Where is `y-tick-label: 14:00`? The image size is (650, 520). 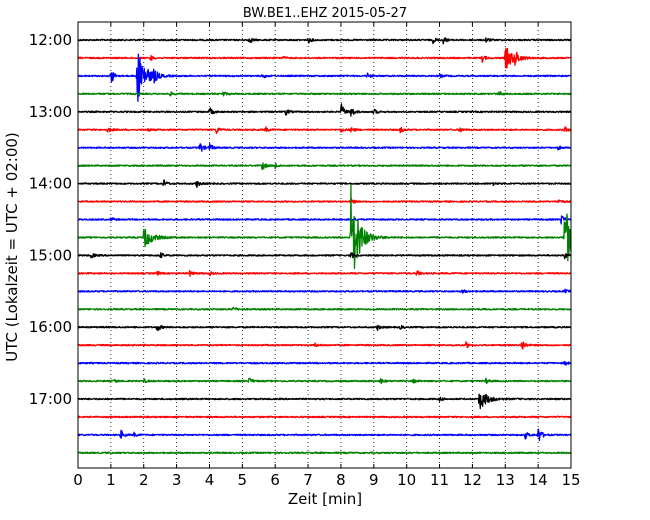
y-tick-label: 14:00 is located at coordinates (50, 184).